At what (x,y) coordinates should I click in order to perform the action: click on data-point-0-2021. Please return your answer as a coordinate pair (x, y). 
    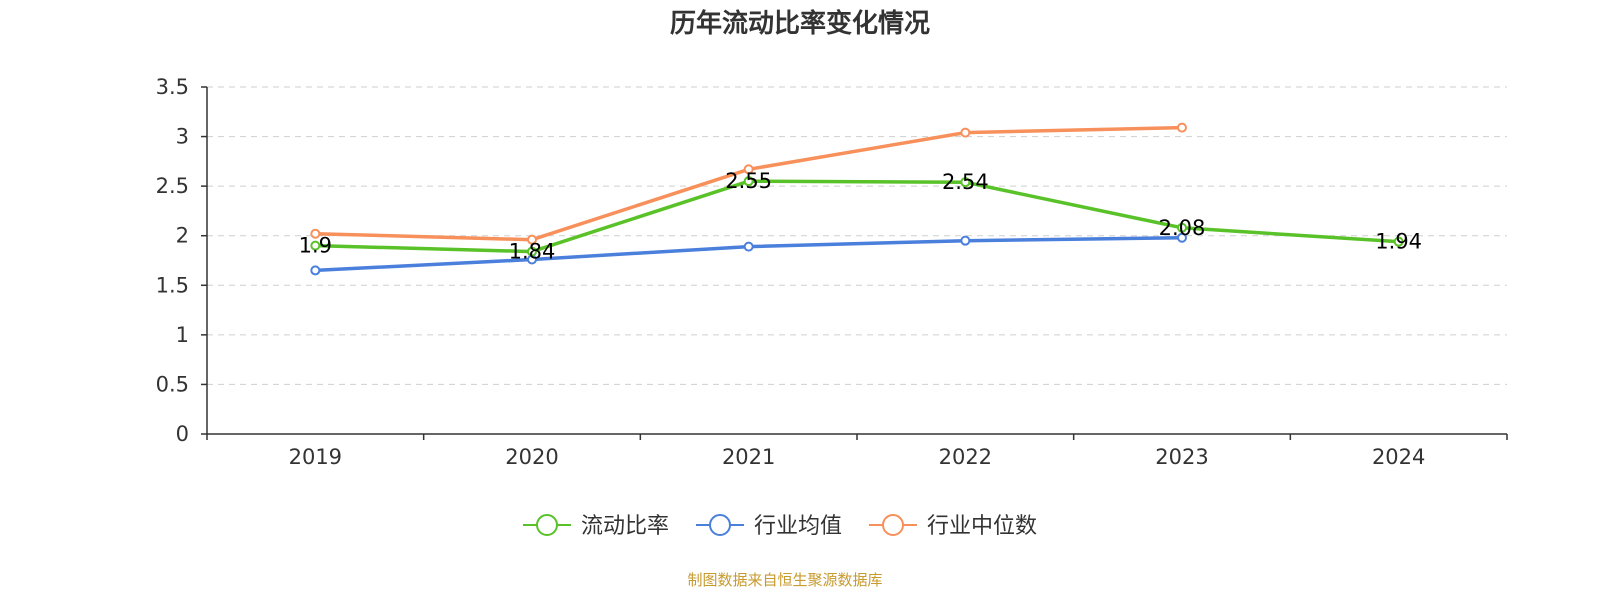
    Looking at the image, I should click on (748, 181).